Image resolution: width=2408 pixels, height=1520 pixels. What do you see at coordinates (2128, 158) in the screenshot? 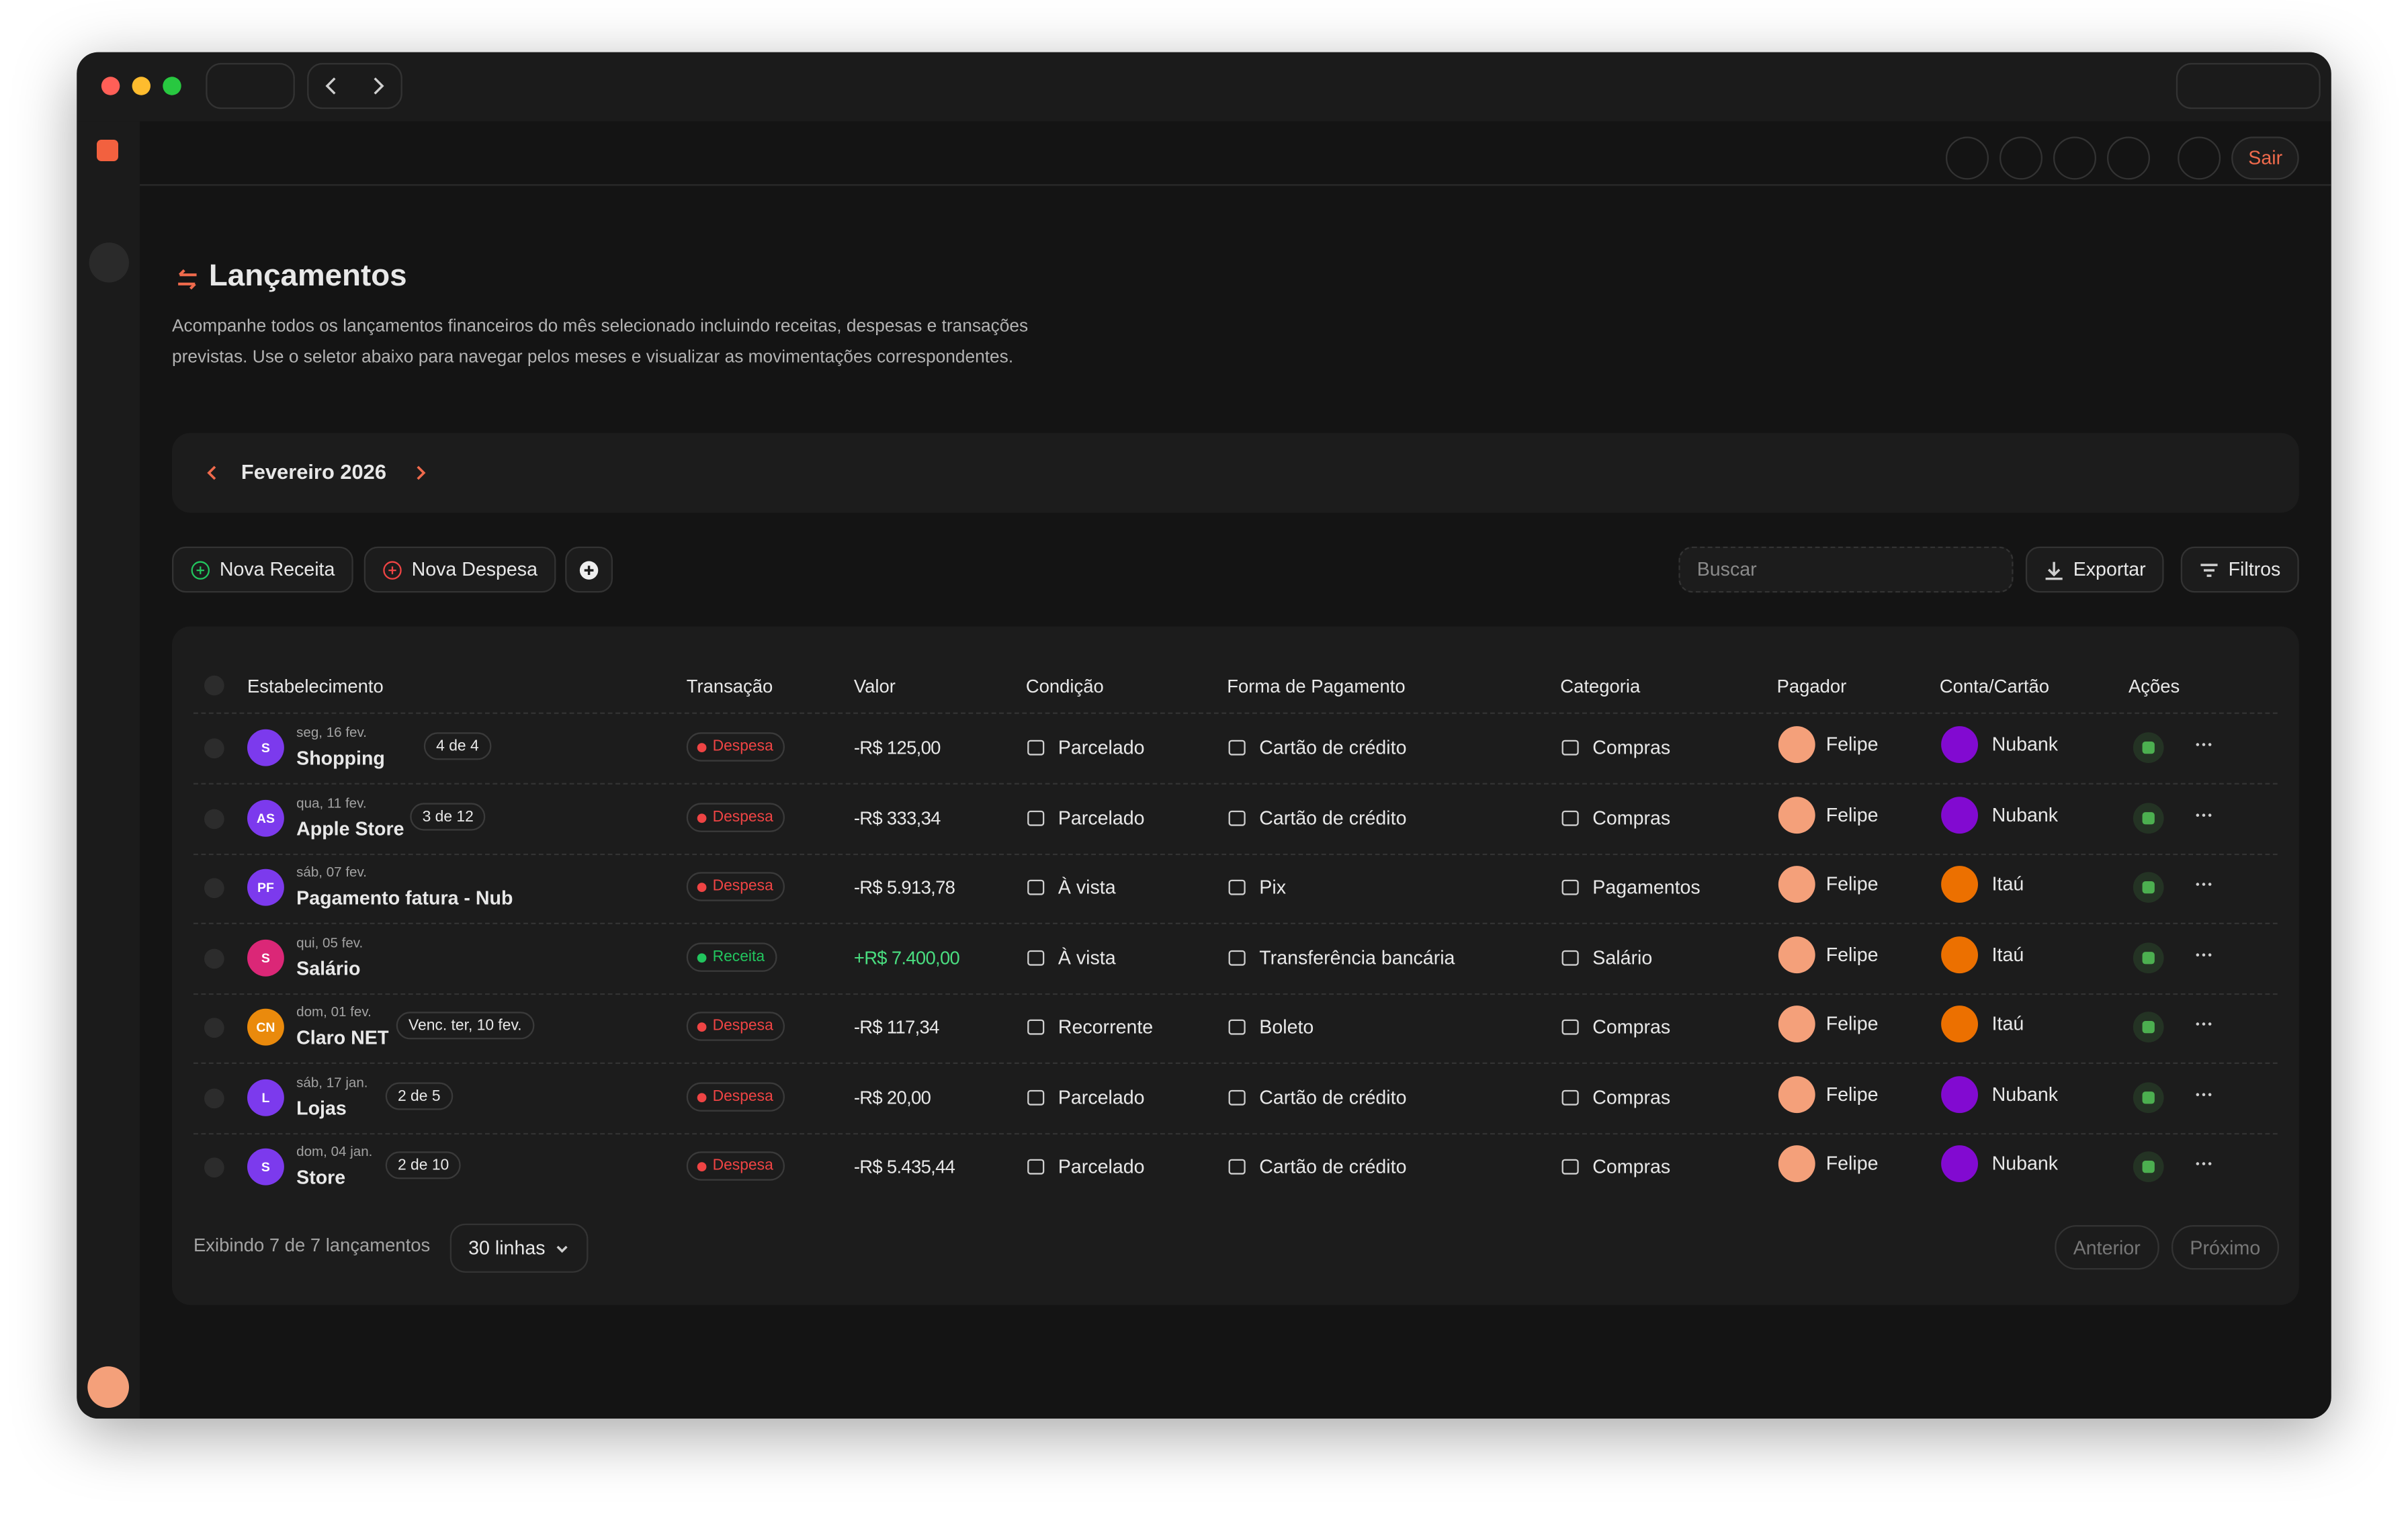
I see `theme-button` at bounding box center [2128, 158].